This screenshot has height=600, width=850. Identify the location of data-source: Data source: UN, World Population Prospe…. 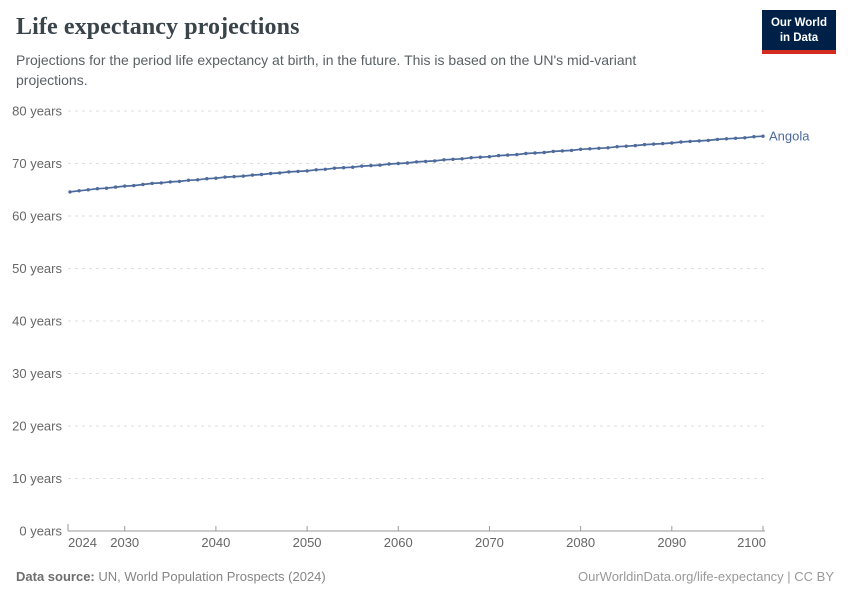
(171, 576).